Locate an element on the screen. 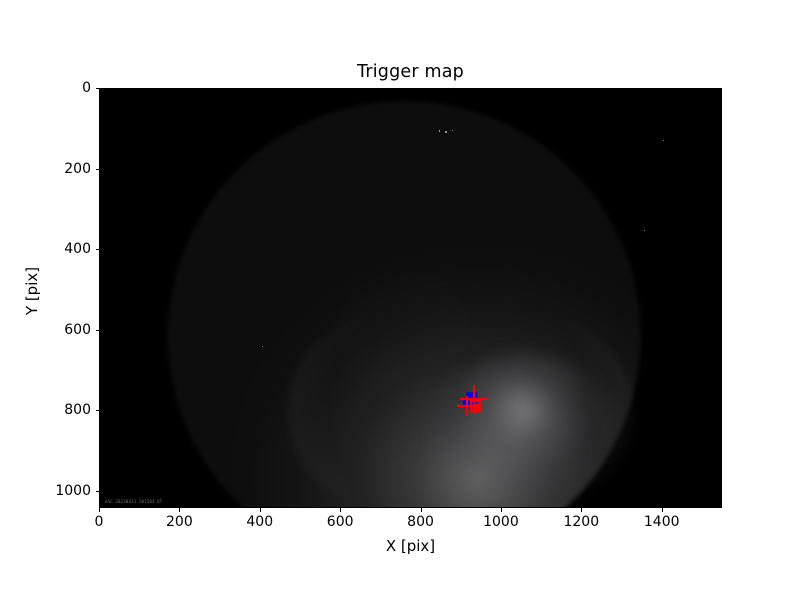  x-axis-label: X [pix] is located at coordinates (410, 546).